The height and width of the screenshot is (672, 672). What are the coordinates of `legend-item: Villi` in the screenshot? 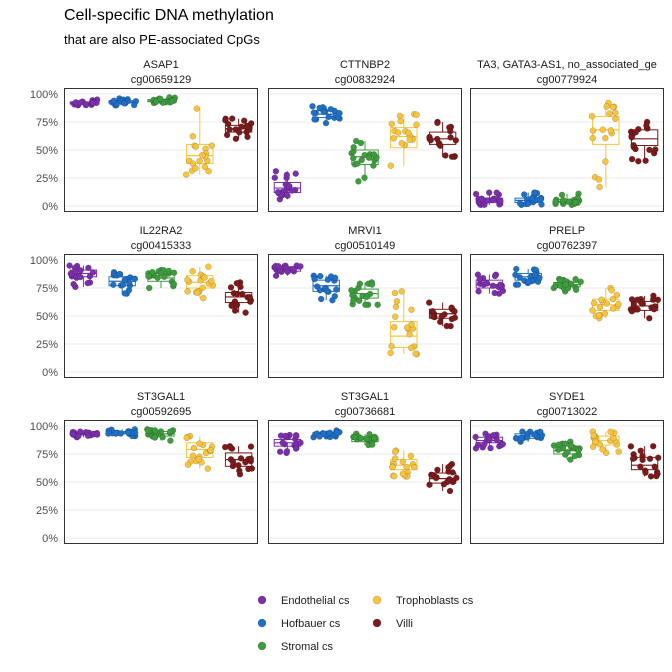 It's located at (392, 624).